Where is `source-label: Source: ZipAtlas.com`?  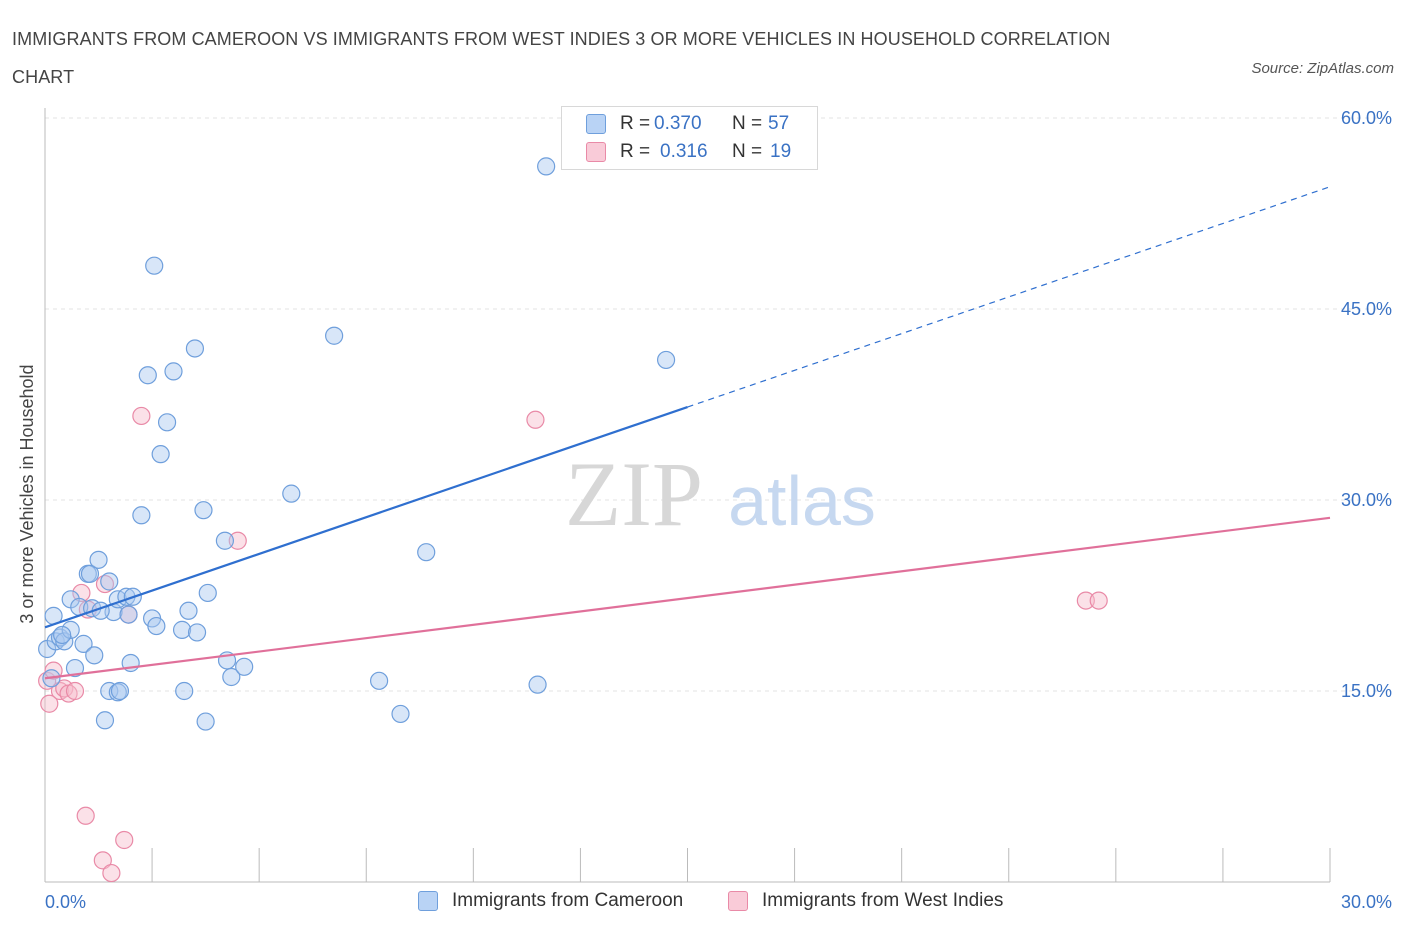
source-label: Source: ZipAtlas.com is located at coordinates (1322, 68).